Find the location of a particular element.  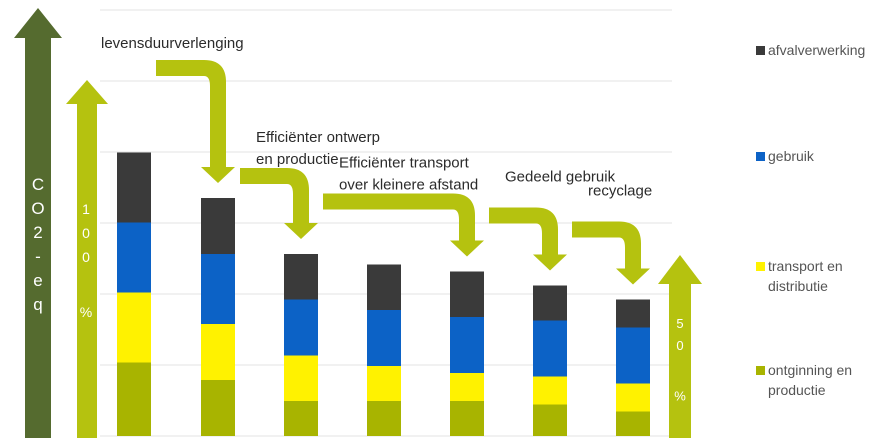

start-level-label-char: % is located at coordinates (86, 312).